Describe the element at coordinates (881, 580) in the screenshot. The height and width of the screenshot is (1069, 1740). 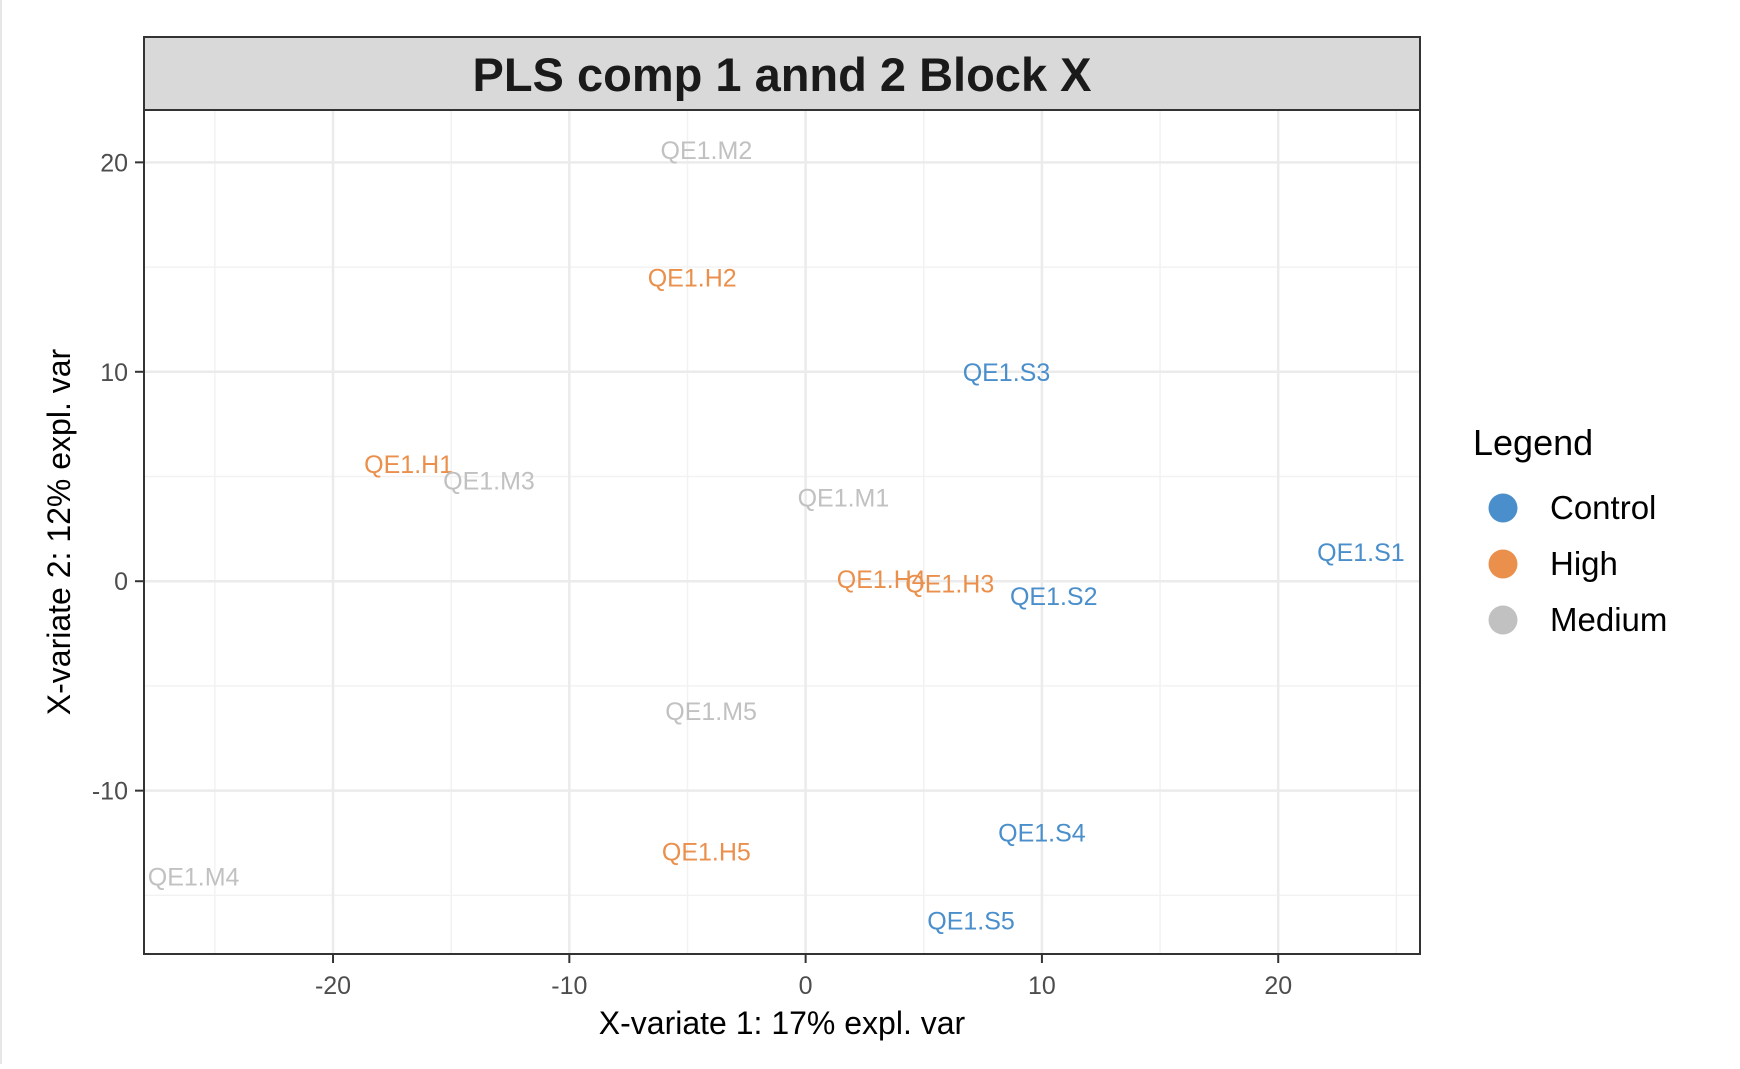
I see `point-label: QE1.H4` at that location.